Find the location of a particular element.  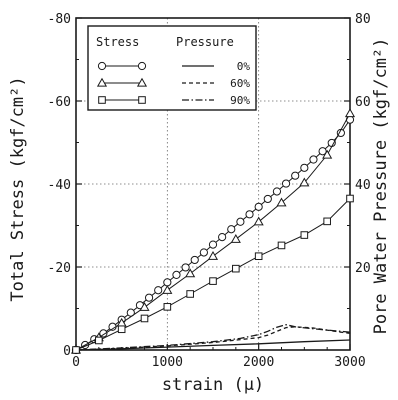

legend-row-0pct: 0% is located at coordinates (174, 66).